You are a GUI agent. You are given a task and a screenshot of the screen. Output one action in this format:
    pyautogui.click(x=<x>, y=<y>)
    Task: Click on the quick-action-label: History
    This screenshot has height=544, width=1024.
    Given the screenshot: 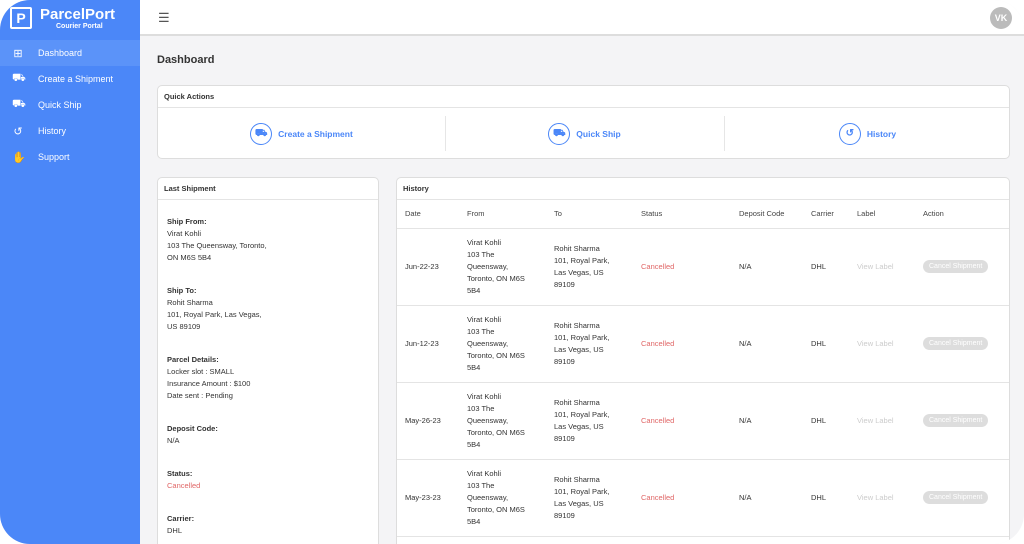 What is the action you would take?
    pyautogui.click(x=881, y=133)
    